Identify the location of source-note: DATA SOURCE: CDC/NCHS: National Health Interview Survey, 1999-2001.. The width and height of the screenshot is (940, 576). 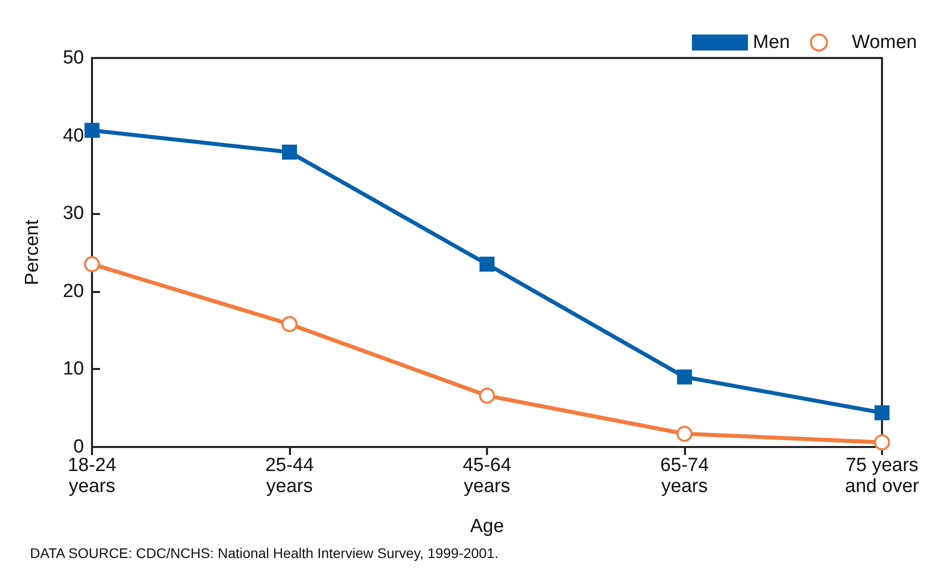
(264, 553).